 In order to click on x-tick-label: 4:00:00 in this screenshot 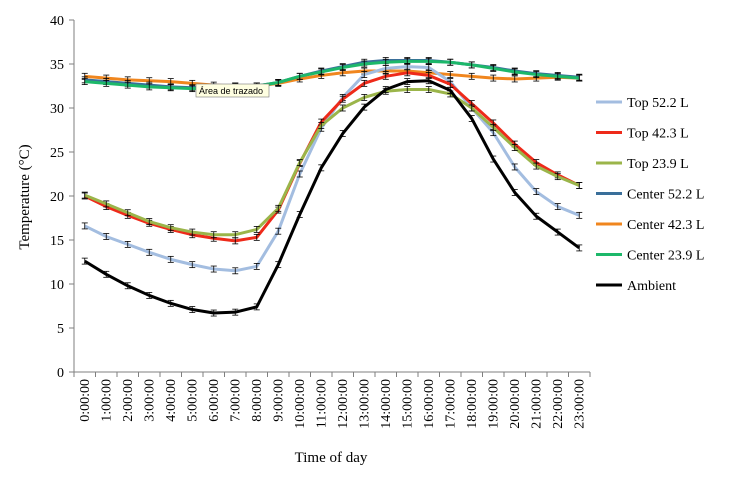, I will do `click(171, 400)`.